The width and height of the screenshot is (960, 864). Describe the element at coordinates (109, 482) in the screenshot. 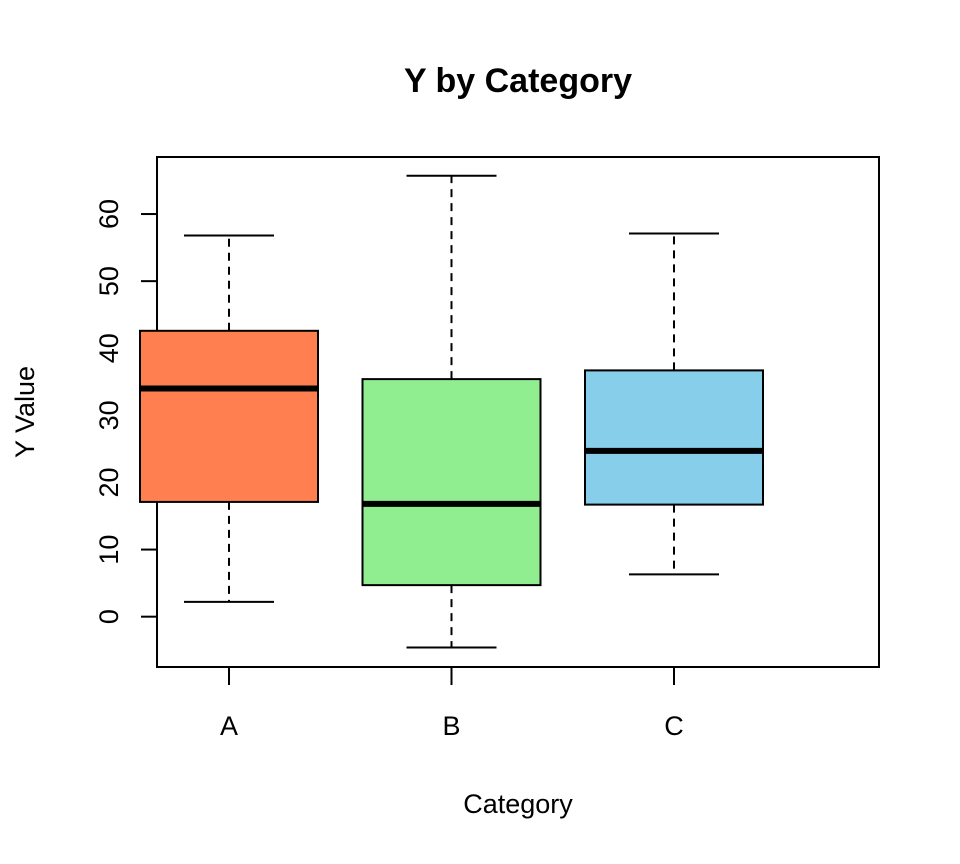

I see `y-tick-label: 20` at that location.